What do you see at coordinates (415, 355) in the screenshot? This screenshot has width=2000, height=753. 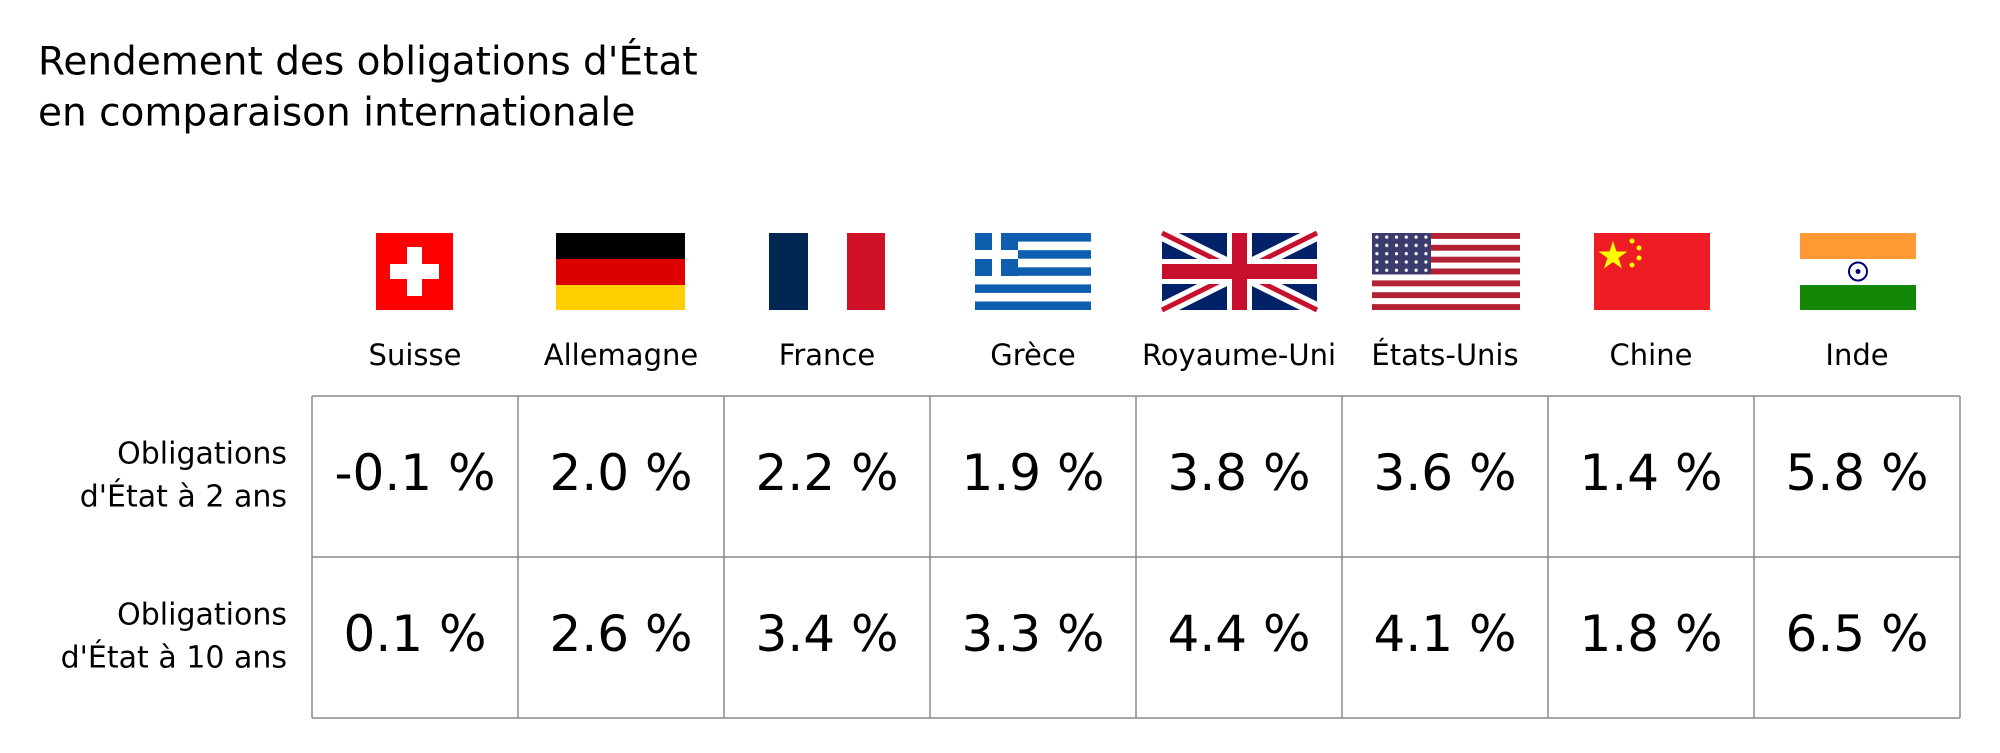 I see `country-name: Suisse` at bounding box center [415, 355].